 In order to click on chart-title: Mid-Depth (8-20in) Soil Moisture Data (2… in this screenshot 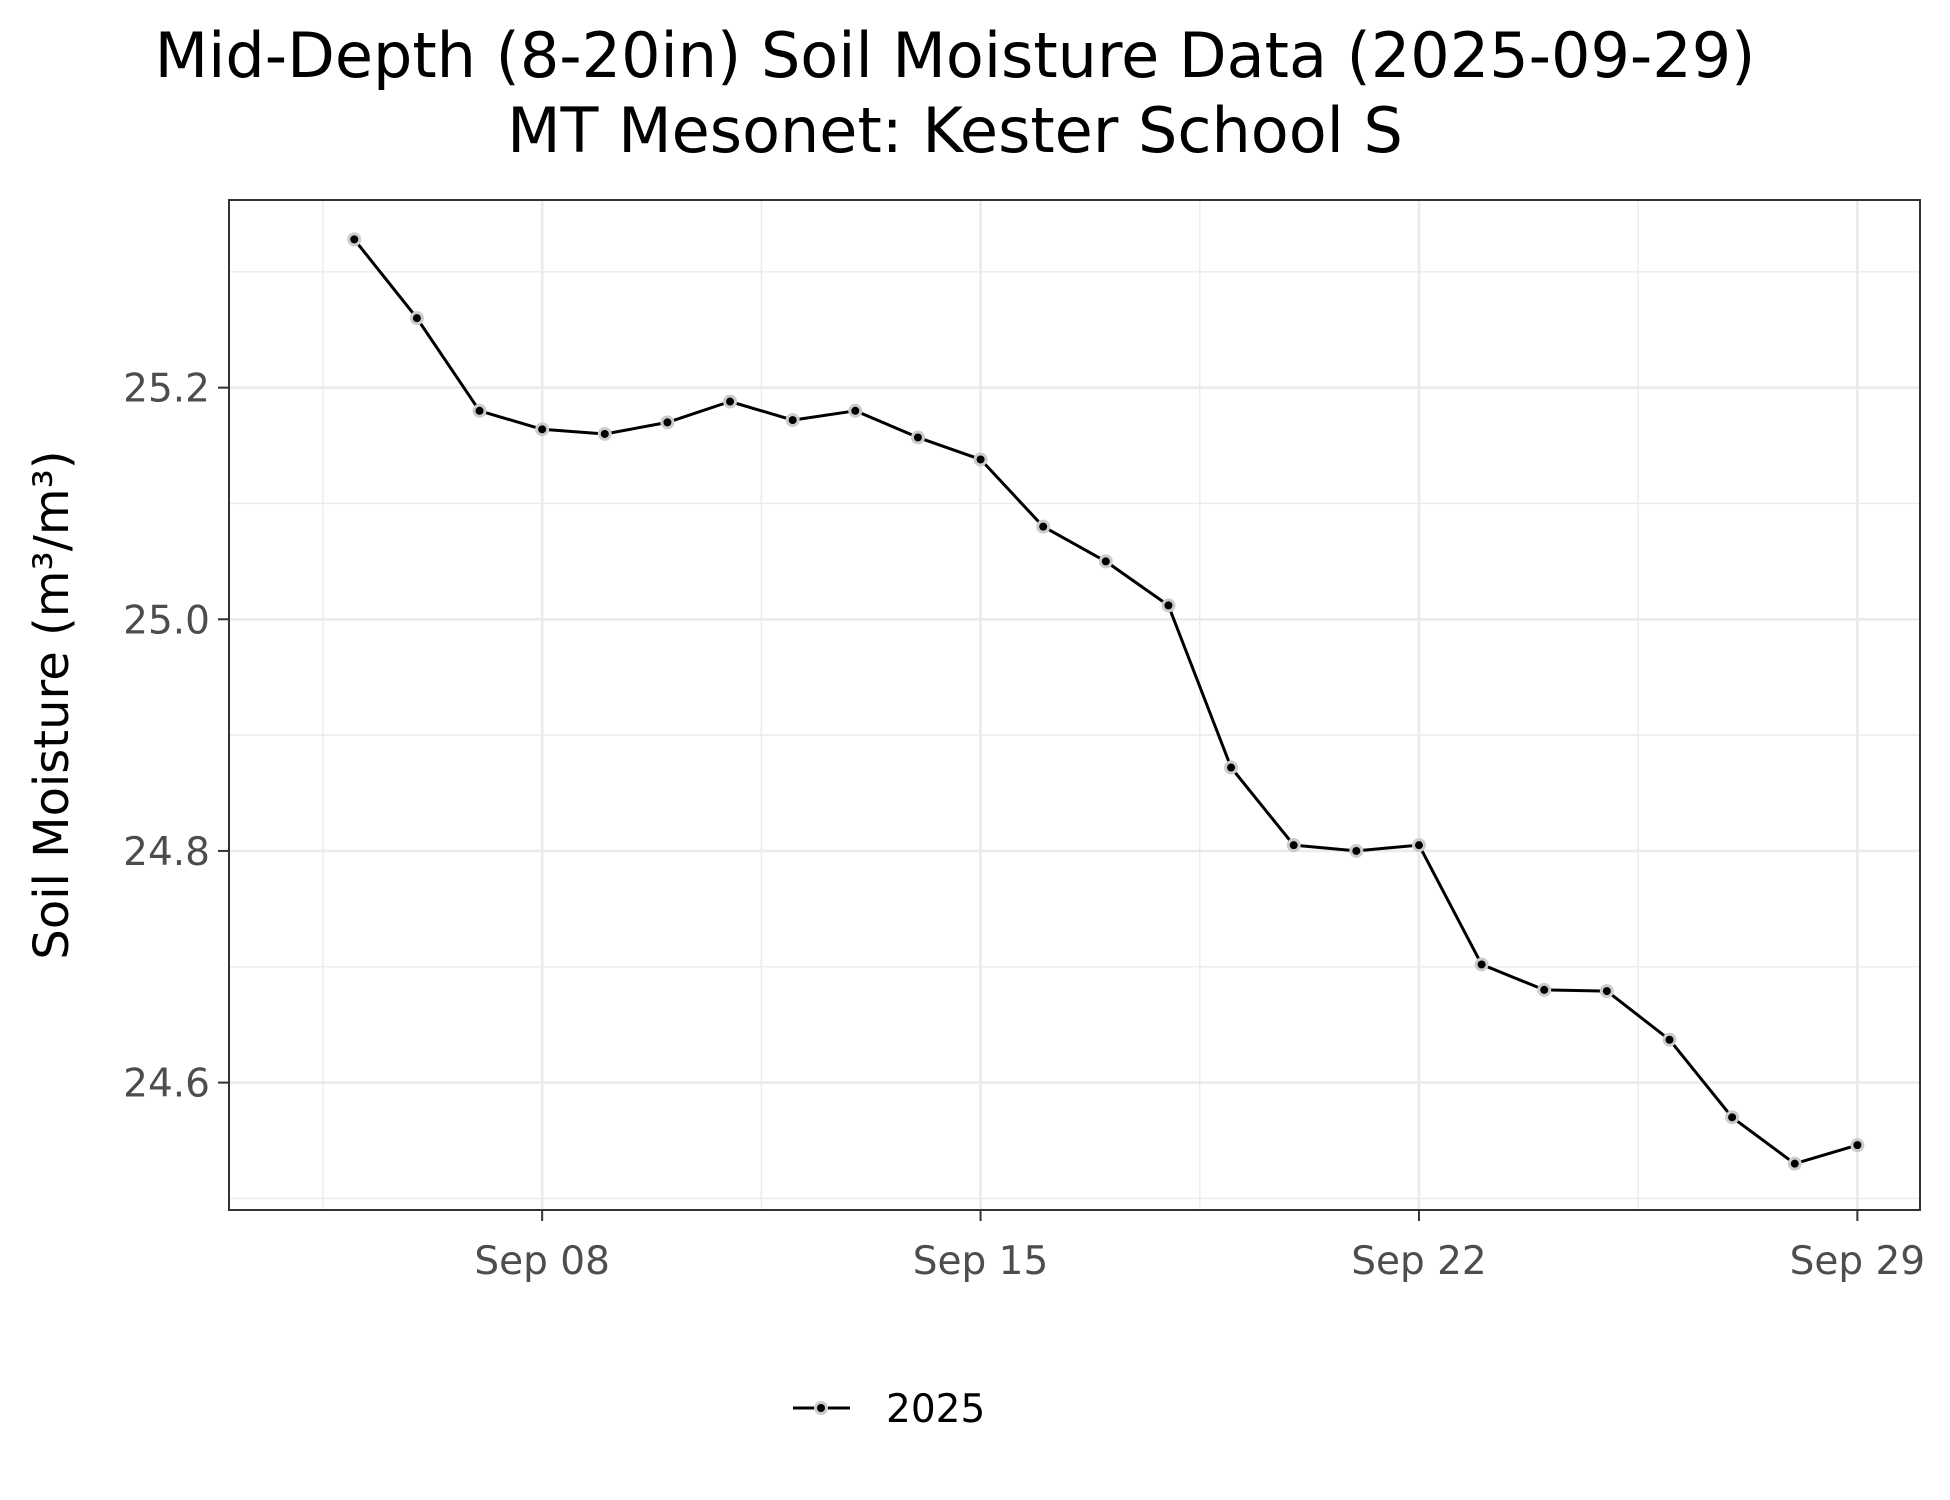, I will do `click(955, 55)`.